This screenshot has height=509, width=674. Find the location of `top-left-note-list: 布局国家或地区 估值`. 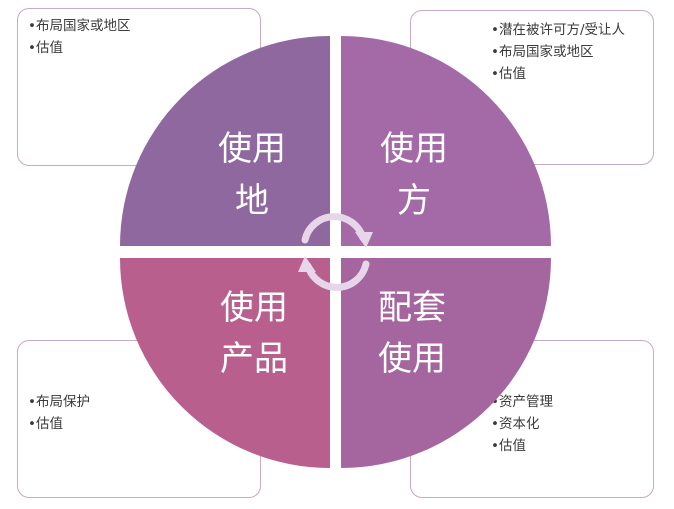

top-left-note-list: 布局国家或地区 估值 is located at coordinates (79, 37).